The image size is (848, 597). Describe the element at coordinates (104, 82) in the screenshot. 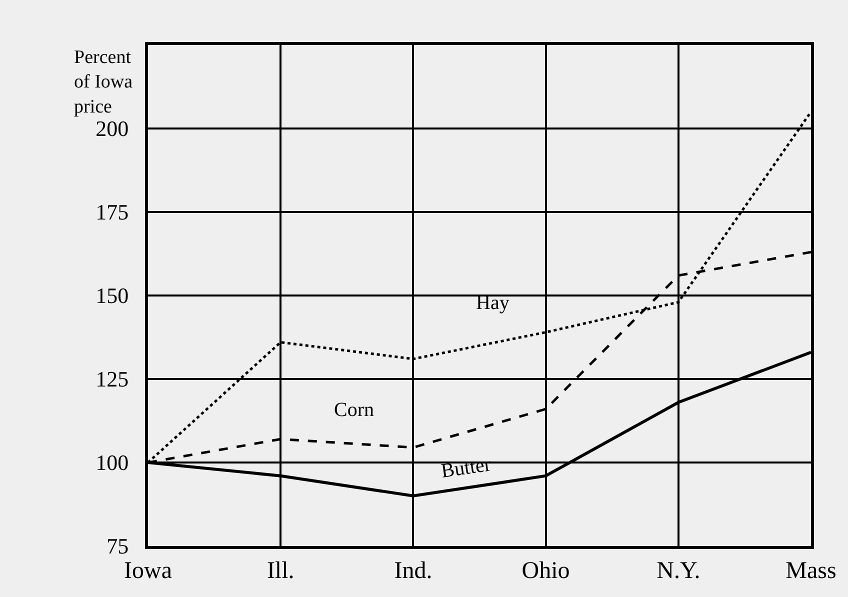

I see `y-axis-title: Percent of Iowa price` at that location.